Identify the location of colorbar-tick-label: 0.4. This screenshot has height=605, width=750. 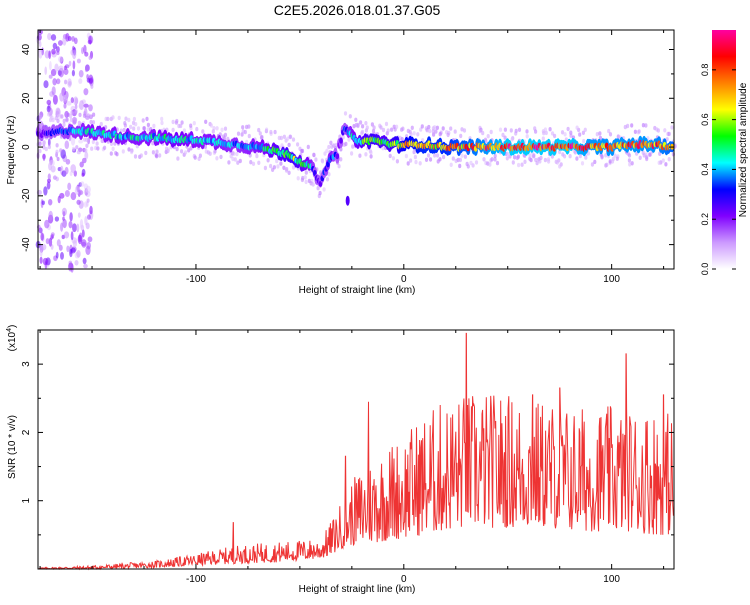
(705, 169).